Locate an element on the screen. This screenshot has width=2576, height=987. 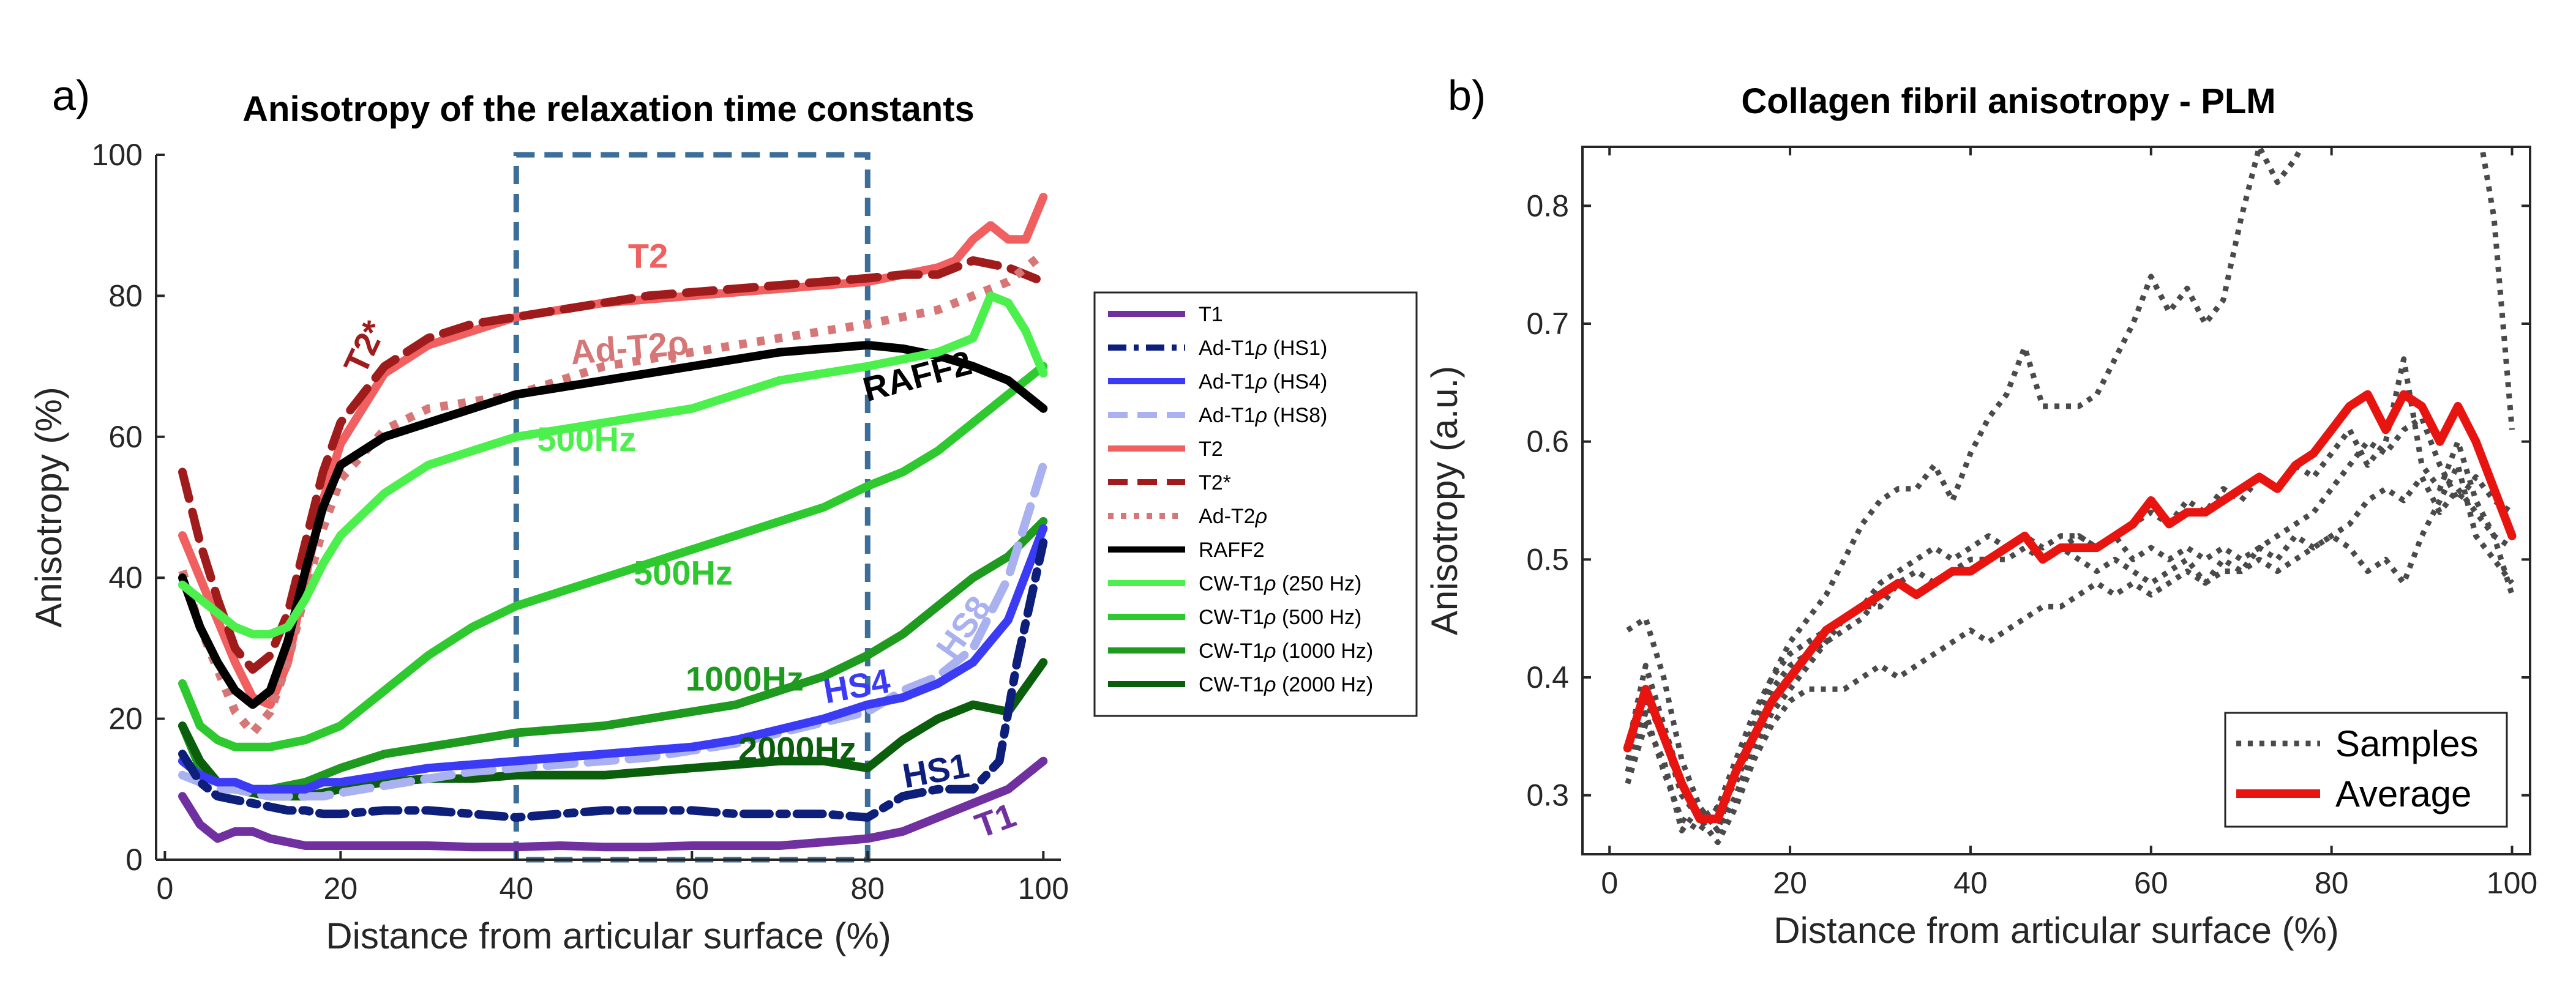
y-tick-label: 0.3 is located at coordinates (1548, 795).